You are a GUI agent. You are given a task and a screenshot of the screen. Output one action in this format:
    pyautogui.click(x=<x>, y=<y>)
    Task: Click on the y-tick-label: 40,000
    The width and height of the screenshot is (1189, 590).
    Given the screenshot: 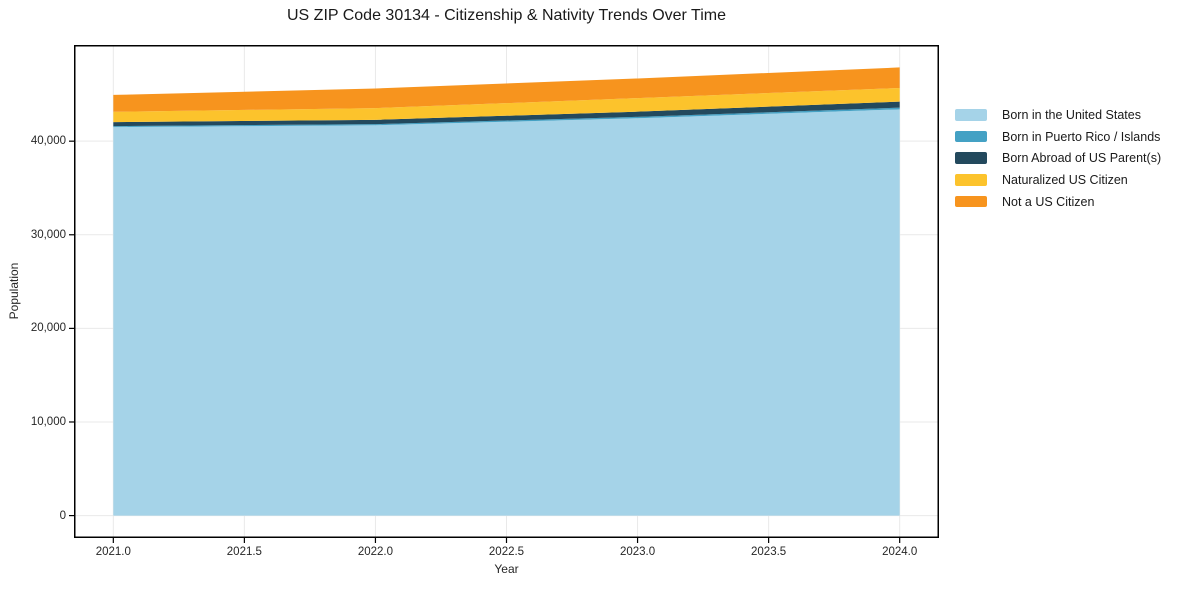 What is the action you would take?
    pyautogui.click(x=48, y=141)
    